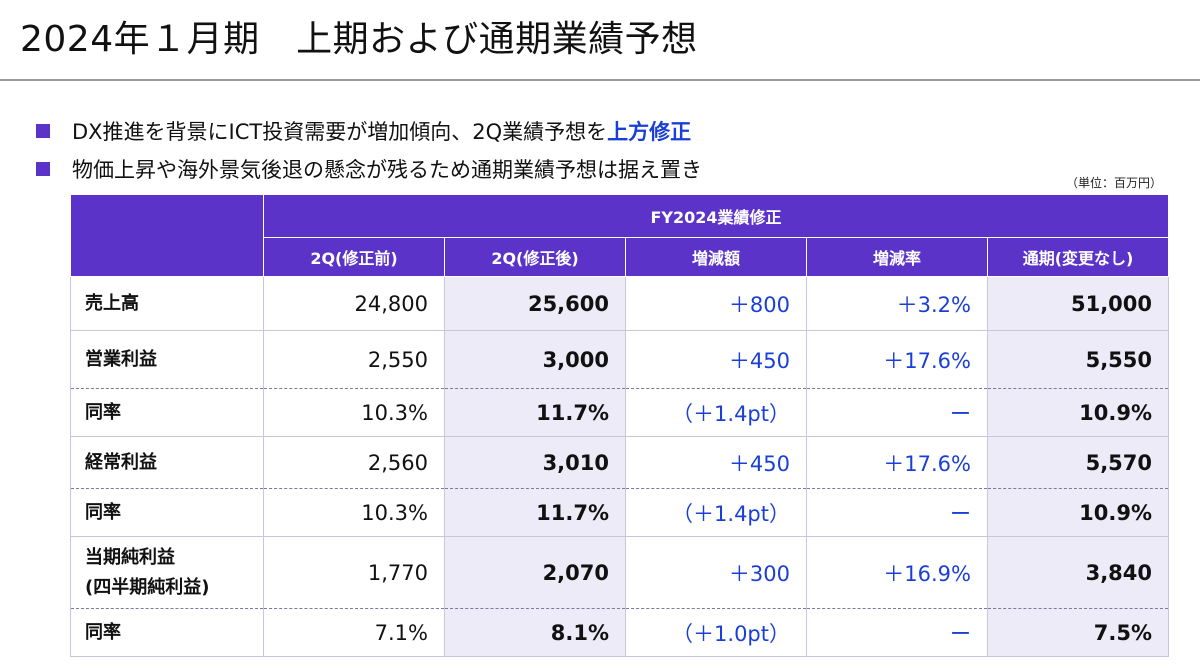 Image resolution: width=1200 pixels, height=668 pixels. I want to click on table-cell: ＋3.2%, so click(897, 303).